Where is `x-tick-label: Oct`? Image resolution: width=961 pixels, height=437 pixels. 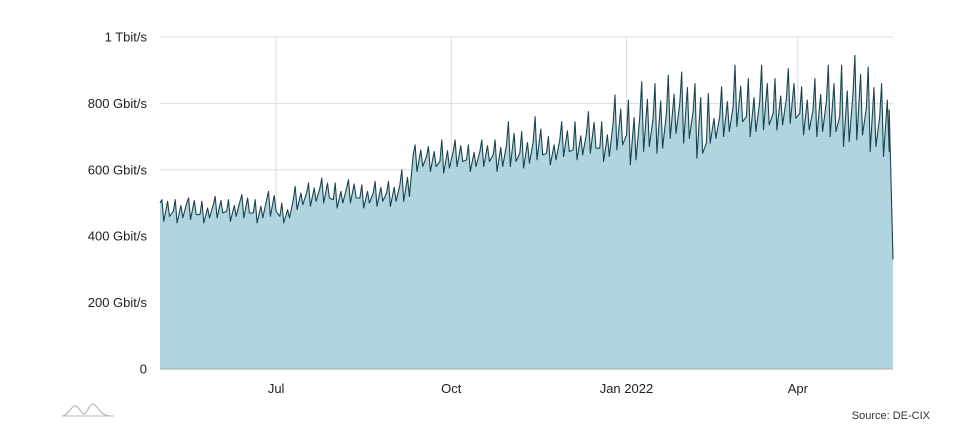
x-tick-label: Oct is located at coordinates (451, 388).